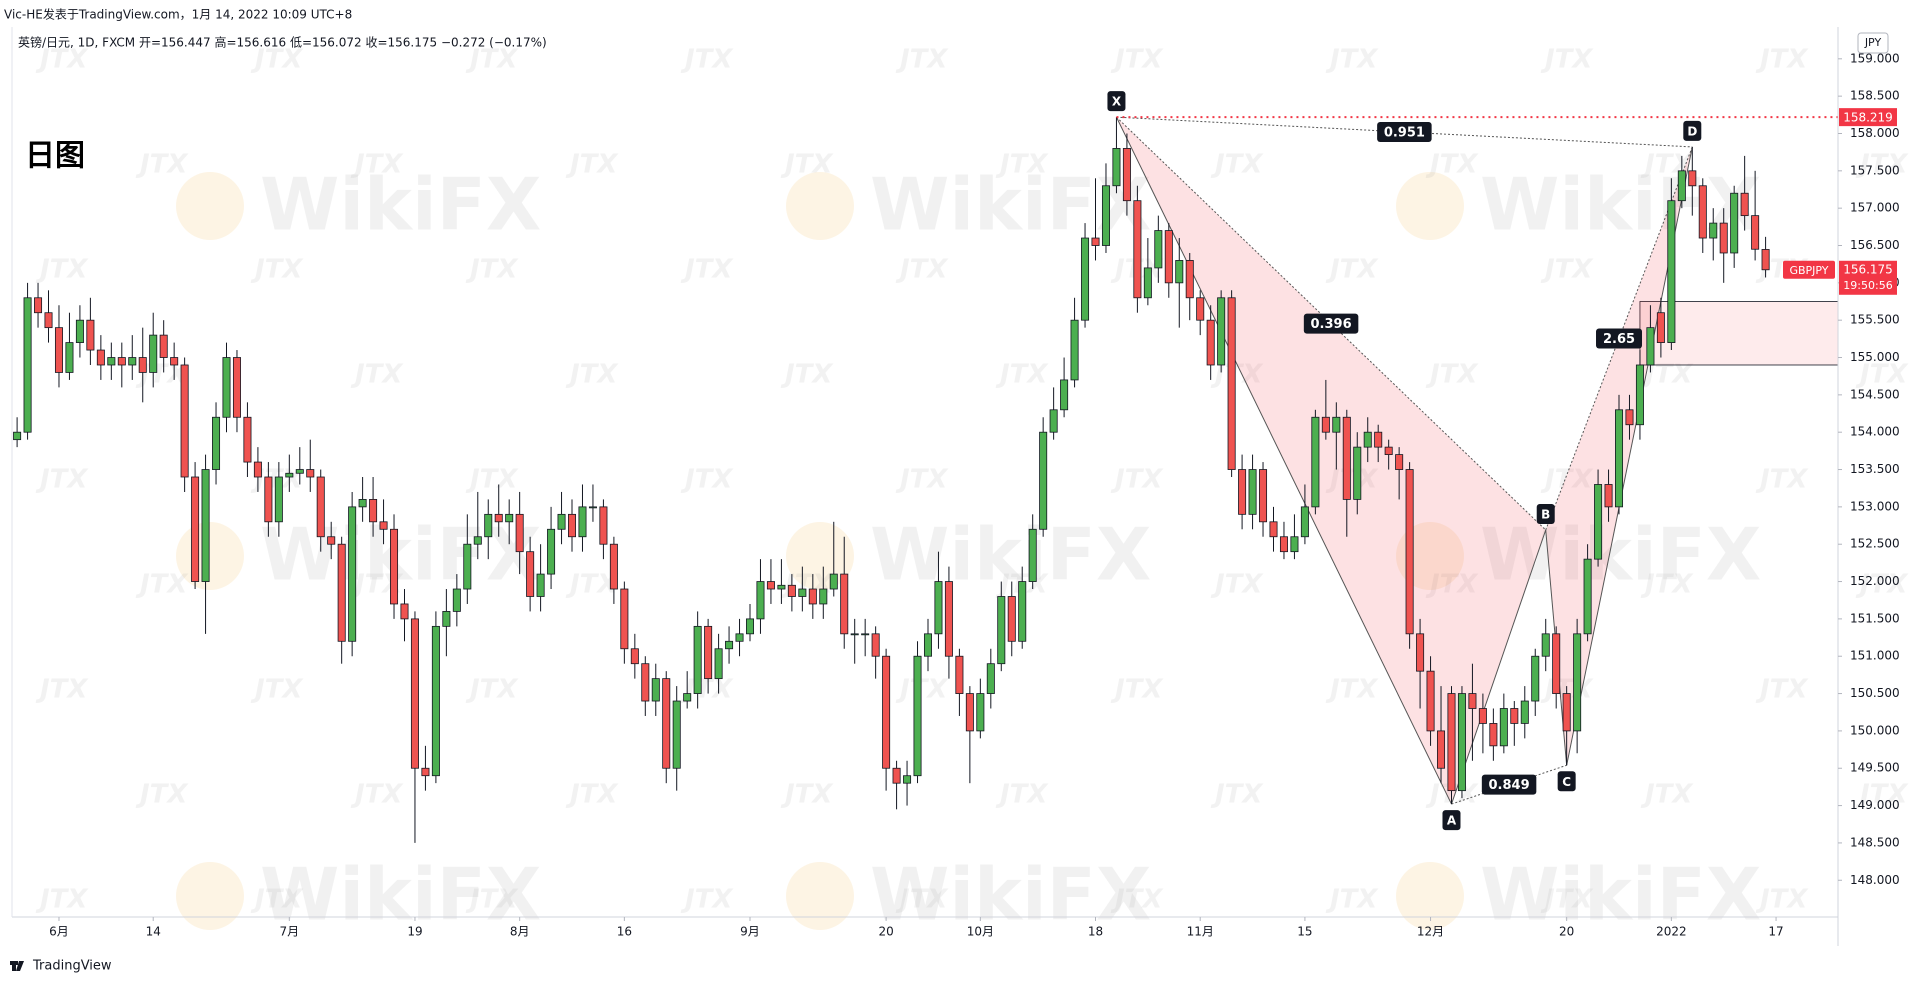  What do you see at coordinates (1875, 618) in the screenshot?
I see `y-tick-label: 151.500` at bounding box center [1875, 618].